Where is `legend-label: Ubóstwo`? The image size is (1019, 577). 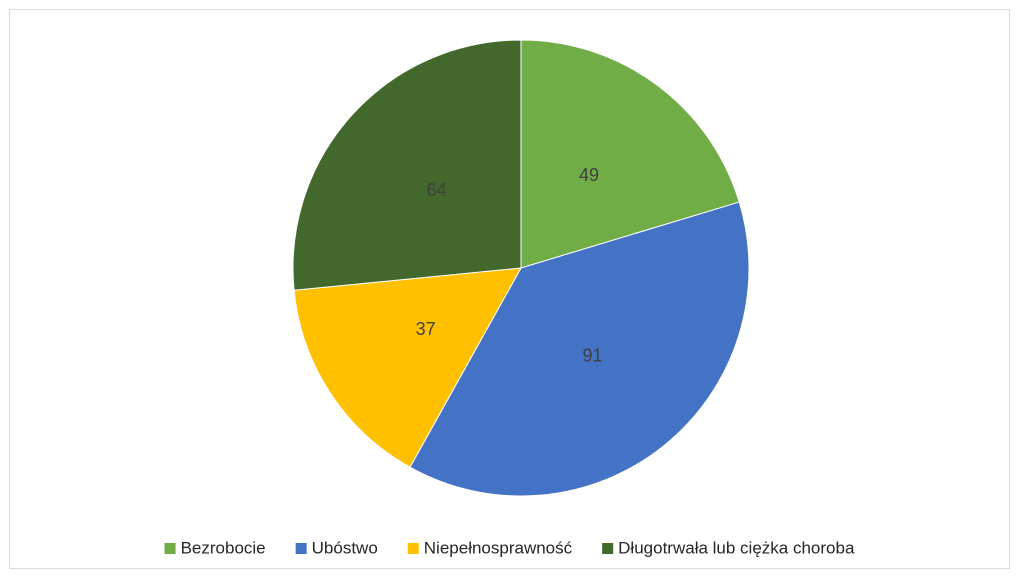
legend-label: Ubóstwo is located at coordinates (345, 547).